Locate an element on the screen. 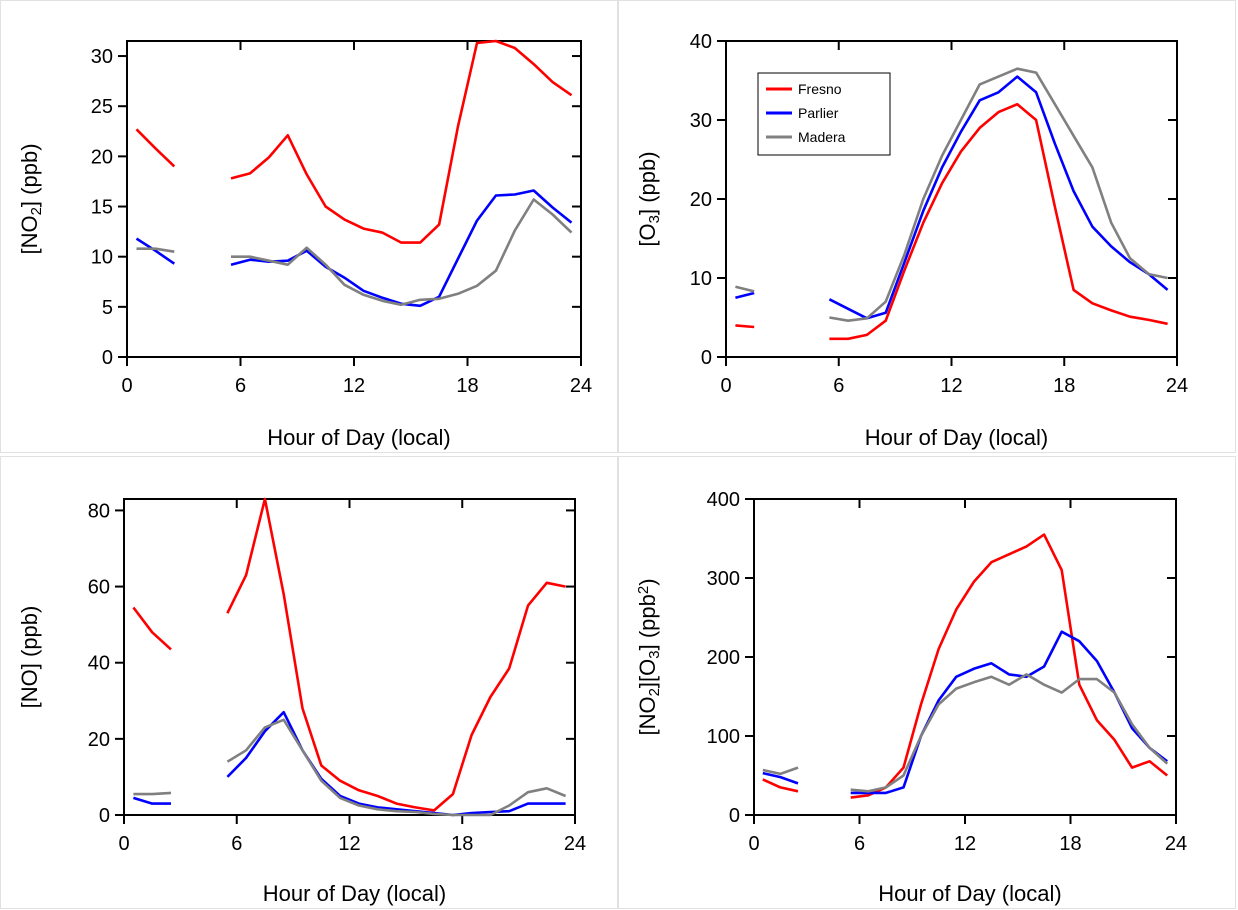 The width and height of the screenshot is (1238, 910). legend-label-fresno: Fresno is located at coordinates (820, 89).